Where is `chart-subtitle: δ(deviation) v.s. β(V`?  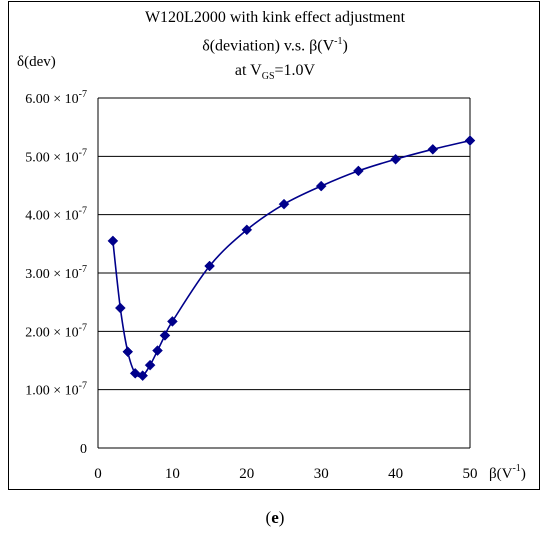
chart-subtitle: δ(deviation) v.s. β(V is located at coordinates (268, 46).